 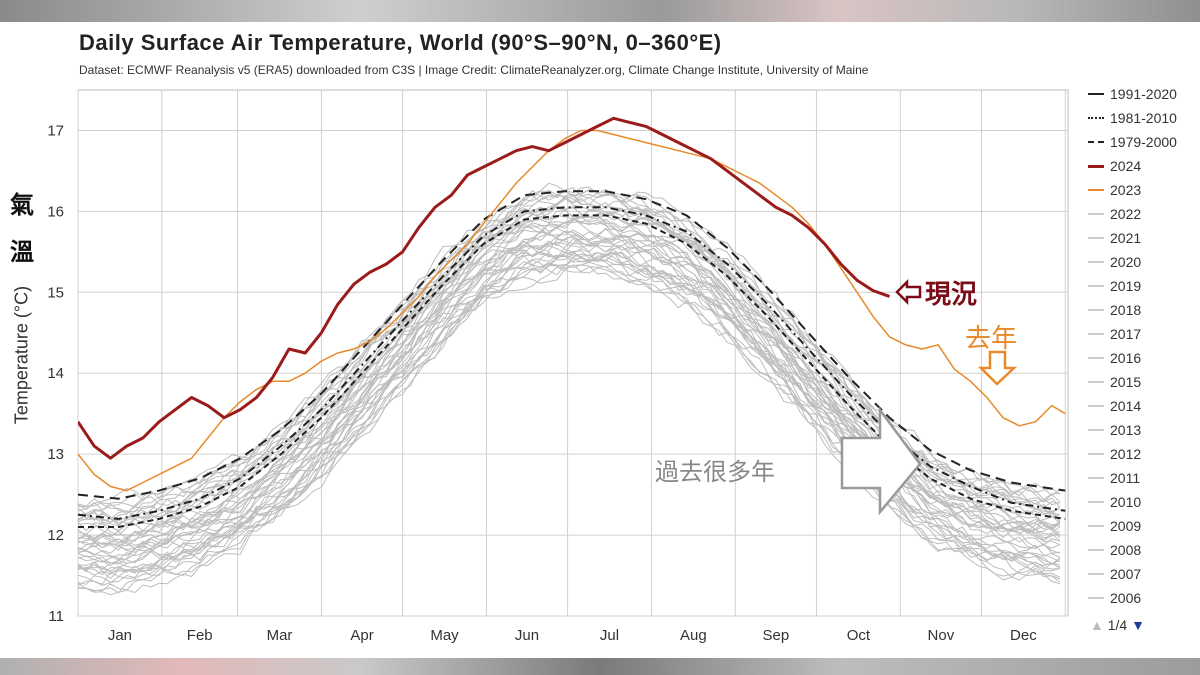 What do you see at coordinates (1126, 574) in the screenshot?
I see `legend-label: 2007` at bounding box center [1126, 574].